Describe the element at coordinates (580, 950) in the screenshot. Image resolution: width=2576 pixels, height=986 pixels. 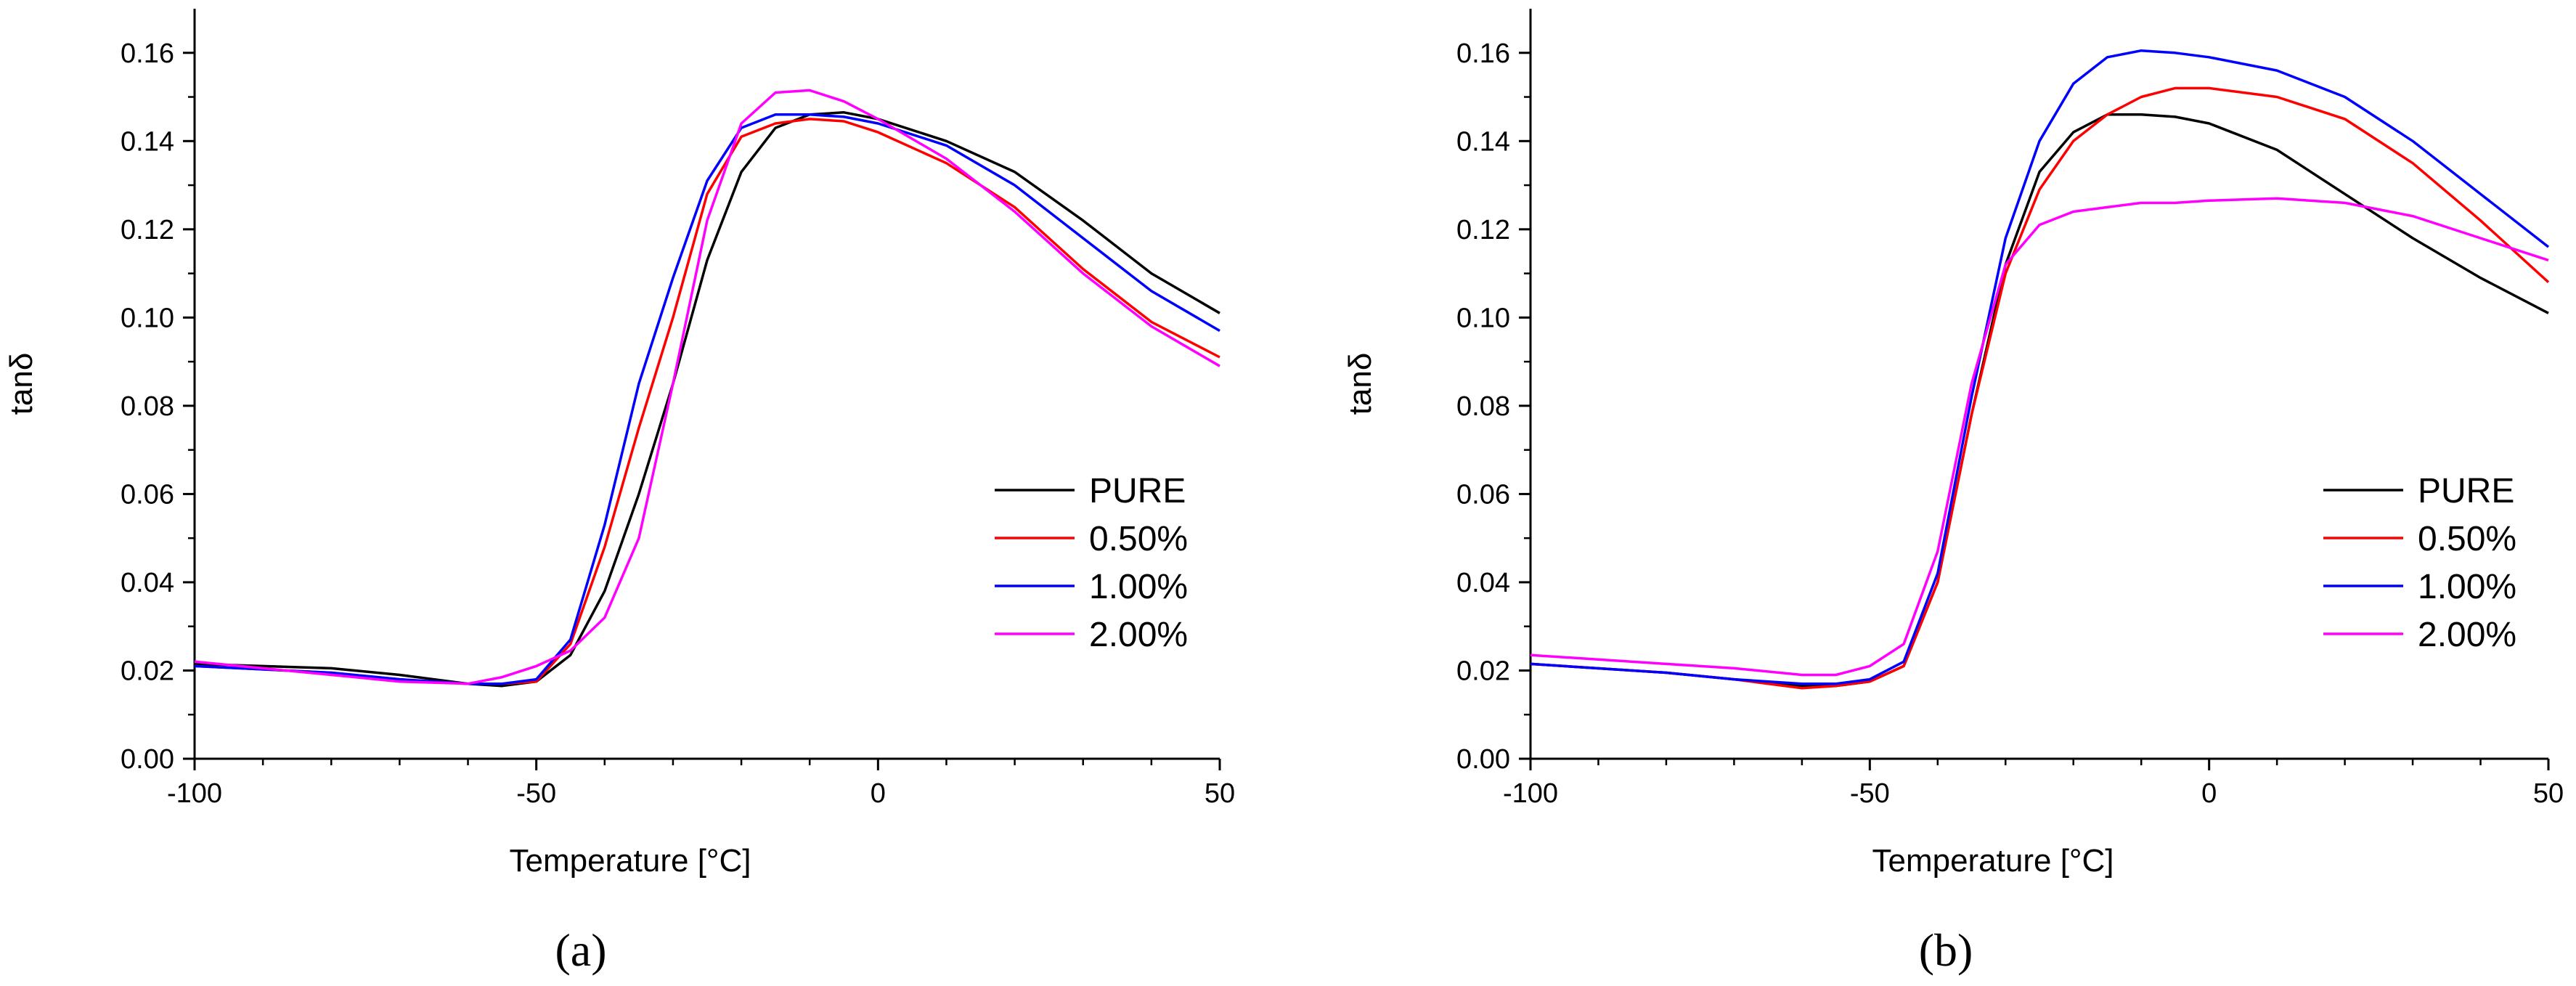
I see `panel-caption: (a)` at that location.